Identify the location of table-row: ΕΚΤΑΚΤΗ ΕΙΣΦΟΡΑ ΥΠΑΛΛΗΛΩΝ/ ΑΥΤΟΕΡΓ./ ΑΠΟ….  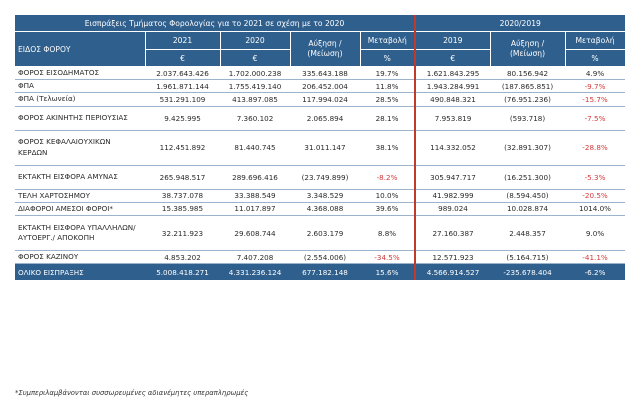
(320, 233).